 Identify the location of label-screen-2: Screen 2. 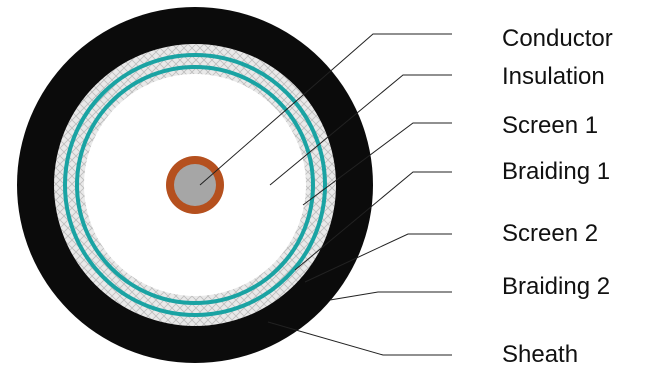
(550, 233).